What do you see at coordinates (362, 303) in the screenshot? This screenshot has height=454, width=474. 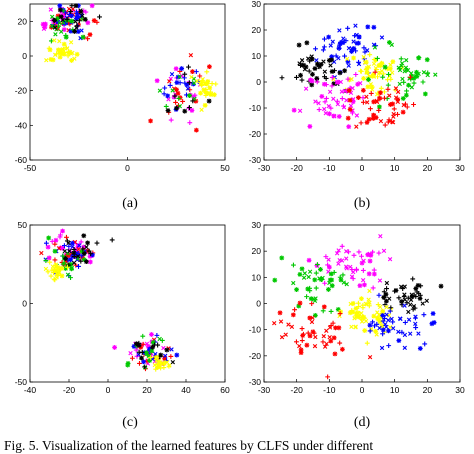 I see `axes-frame` at bounding box center [362, 303].